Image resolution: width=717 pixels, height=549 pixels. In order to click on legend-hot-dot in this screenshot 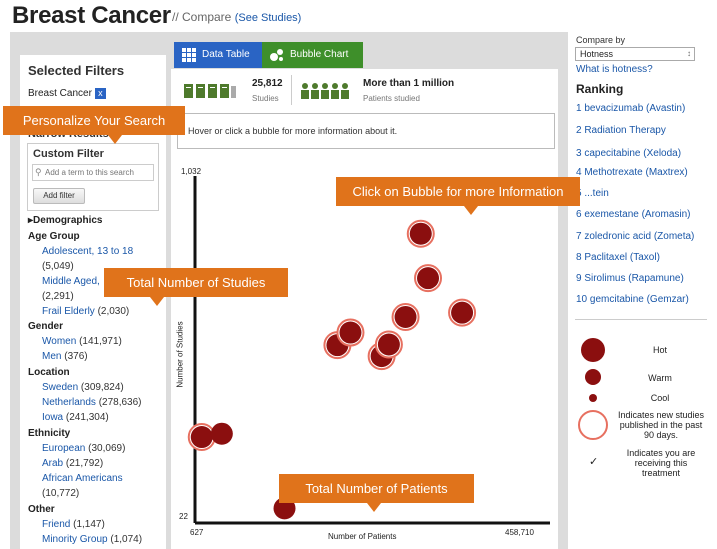, I will do `click(593, 350)`.